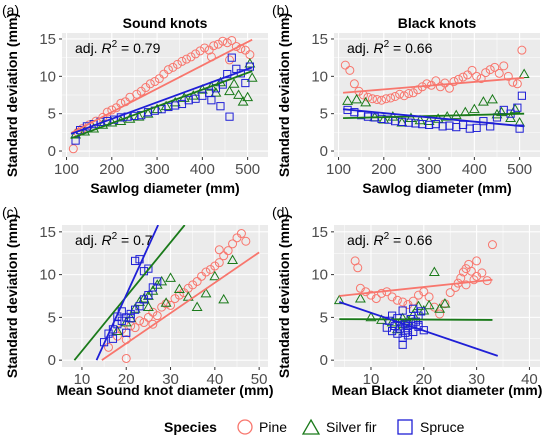  Describe the element at coordinates (338, 169) in the screenshot. I see `x-tick-label: 100` at that location.